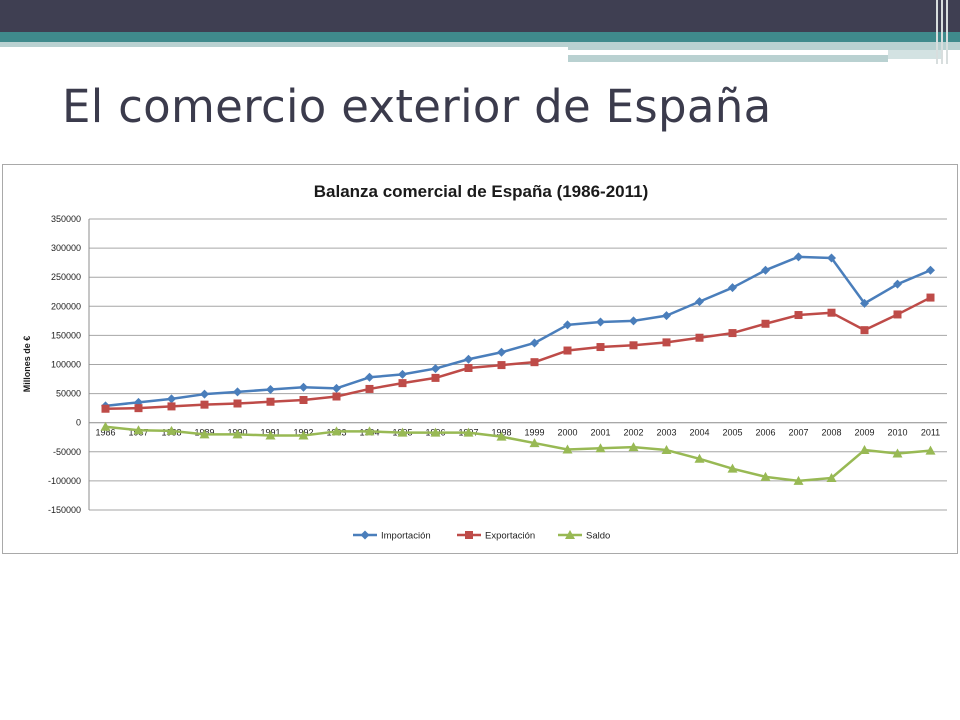  What do you see at coordinates (633, 433) in the screenshot?
I see `x-tick-label: 2002` at bounding box center [633, 433].